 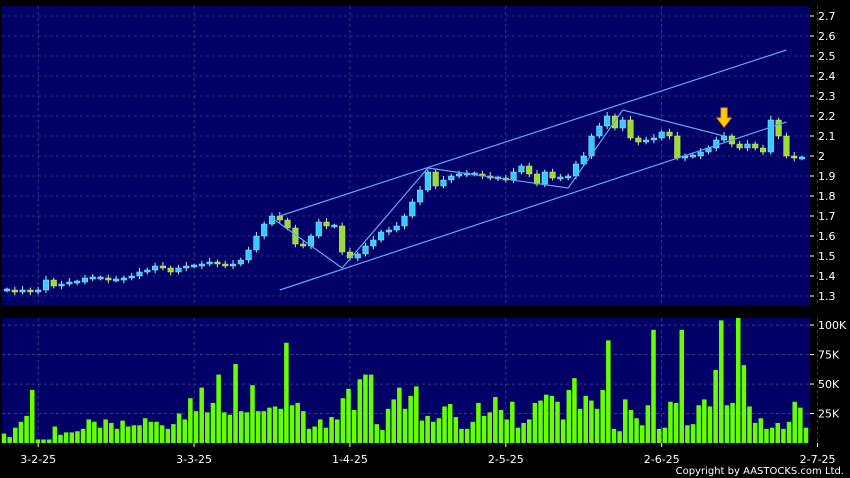 I want to click on volume-tick-label: 75K, so click(x=829, y=355).